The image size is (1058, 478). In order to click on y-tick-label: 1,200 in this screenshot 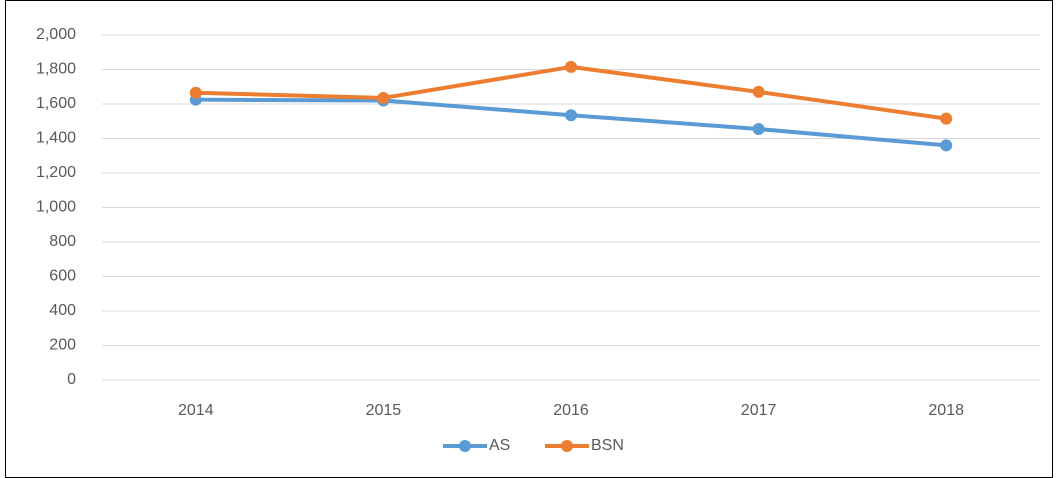, I will do `click(56, 172)`.